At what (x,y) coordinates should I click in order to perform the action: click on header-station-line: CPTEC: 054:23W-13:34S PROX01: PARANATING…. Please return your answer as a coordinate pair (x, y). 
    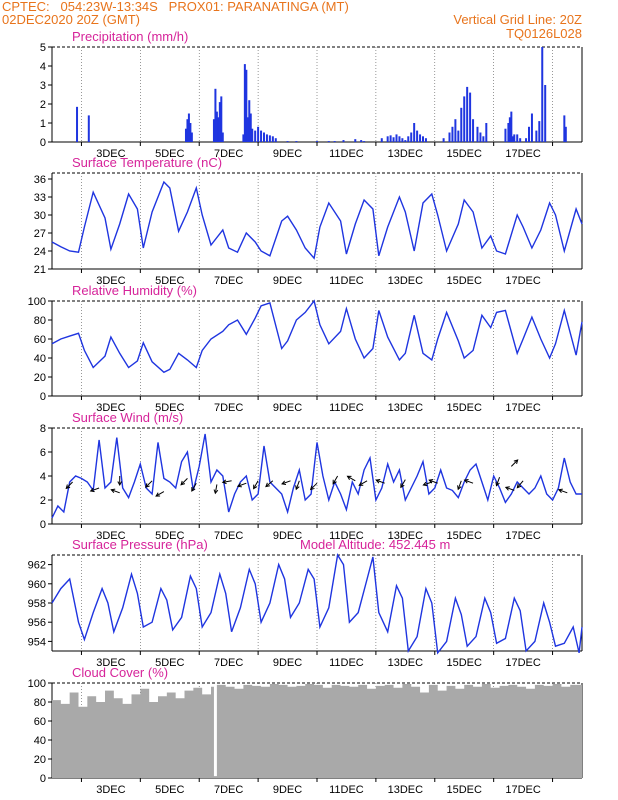
    Looking at the image, I should click on (175, 7).